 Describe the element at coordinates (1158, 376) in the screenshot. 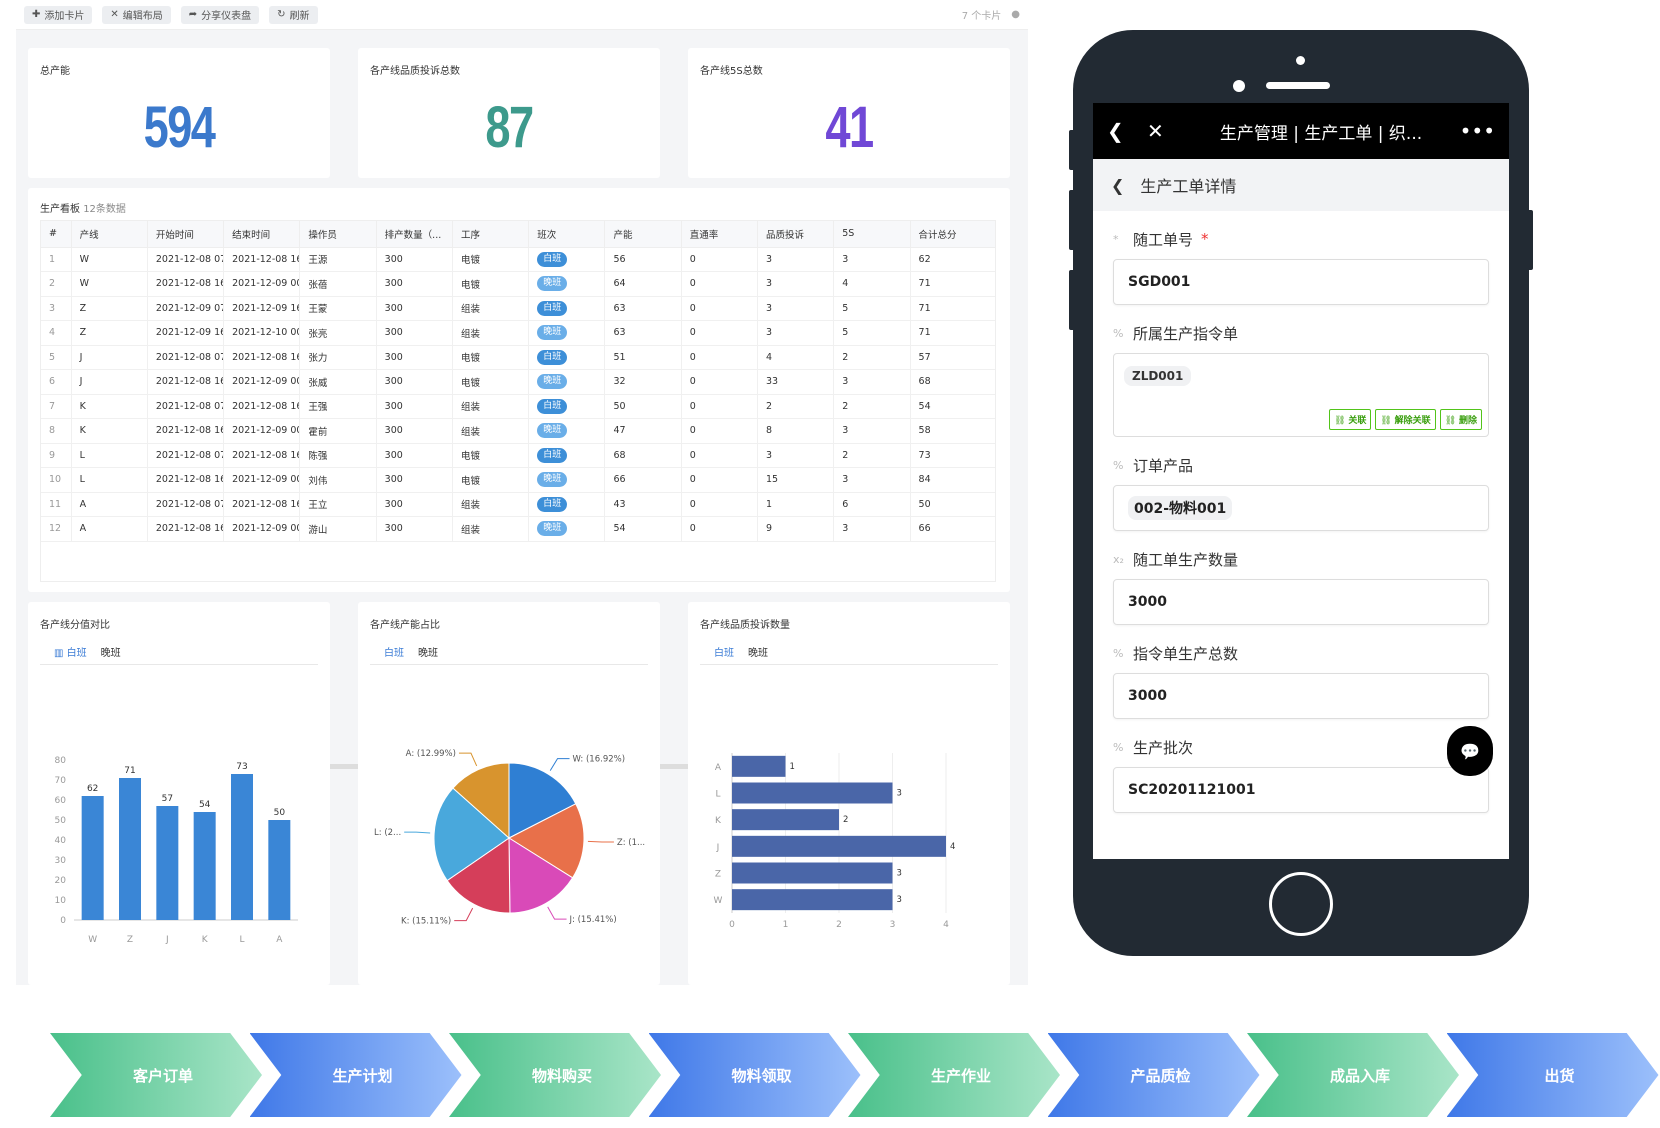

I see `relation-tag: ZLD001` at that location.